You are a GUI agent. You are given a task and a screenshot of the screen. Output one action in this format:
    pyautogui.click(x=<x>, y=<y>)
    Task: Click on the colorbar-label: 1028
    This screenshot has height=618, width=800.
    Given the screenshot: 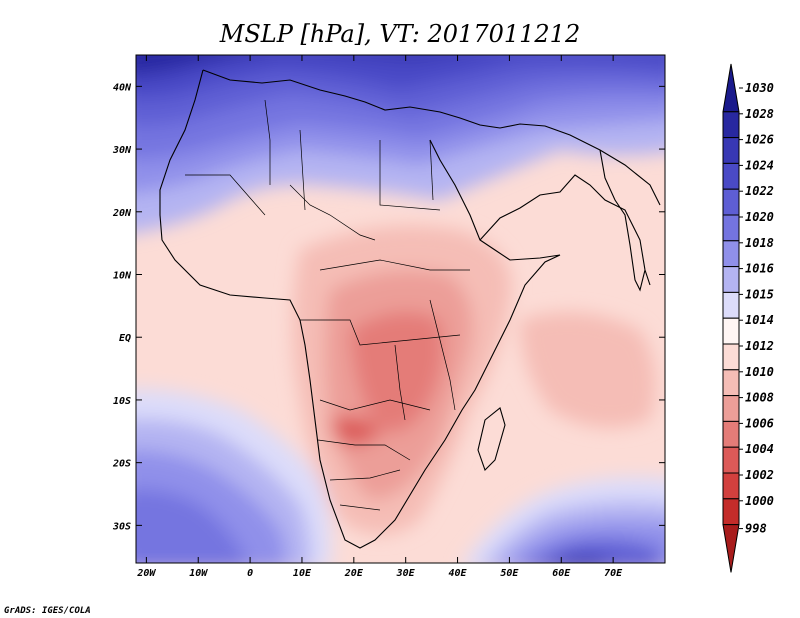 What is the action you would take?
    pyautogui.click(x=759, y=114)
    